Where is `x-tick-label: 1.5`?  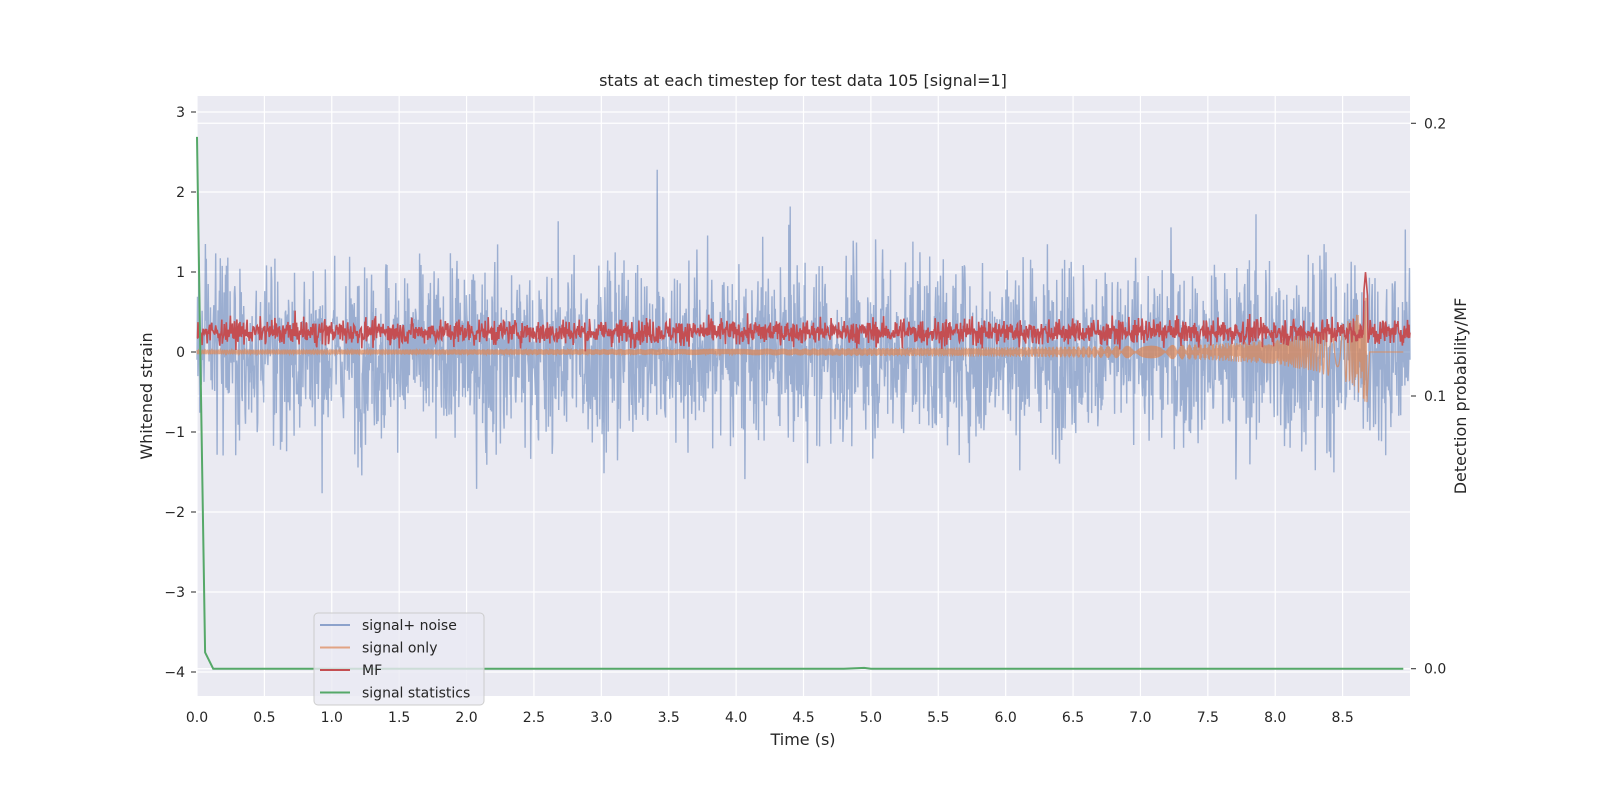 x-tick-label: 1.5 is located at coordinates (399, 718).